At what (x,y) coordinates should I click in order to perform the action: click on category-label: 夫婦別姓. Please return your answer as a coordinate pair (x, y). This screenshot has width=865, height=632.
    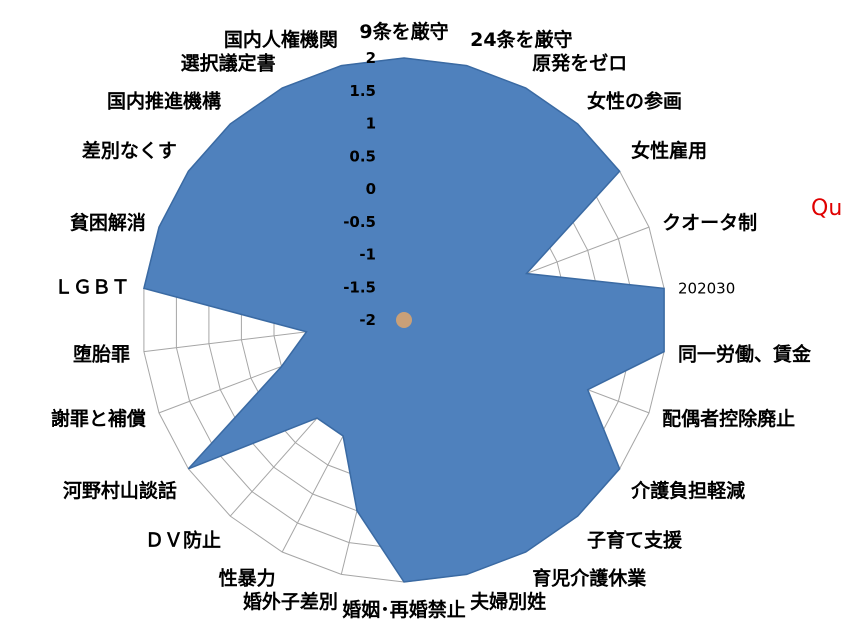
    Looking at the image, I should click on (508, 601).